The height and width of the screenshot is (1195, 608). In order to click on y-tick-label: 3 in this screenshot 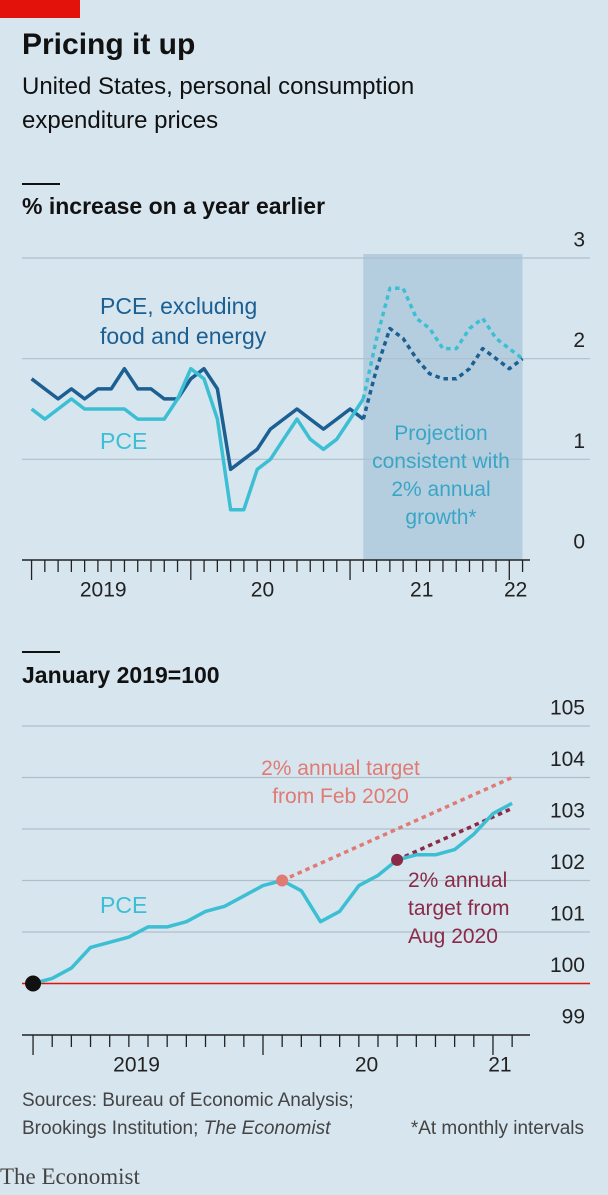, I will do `click(579, 240)`.